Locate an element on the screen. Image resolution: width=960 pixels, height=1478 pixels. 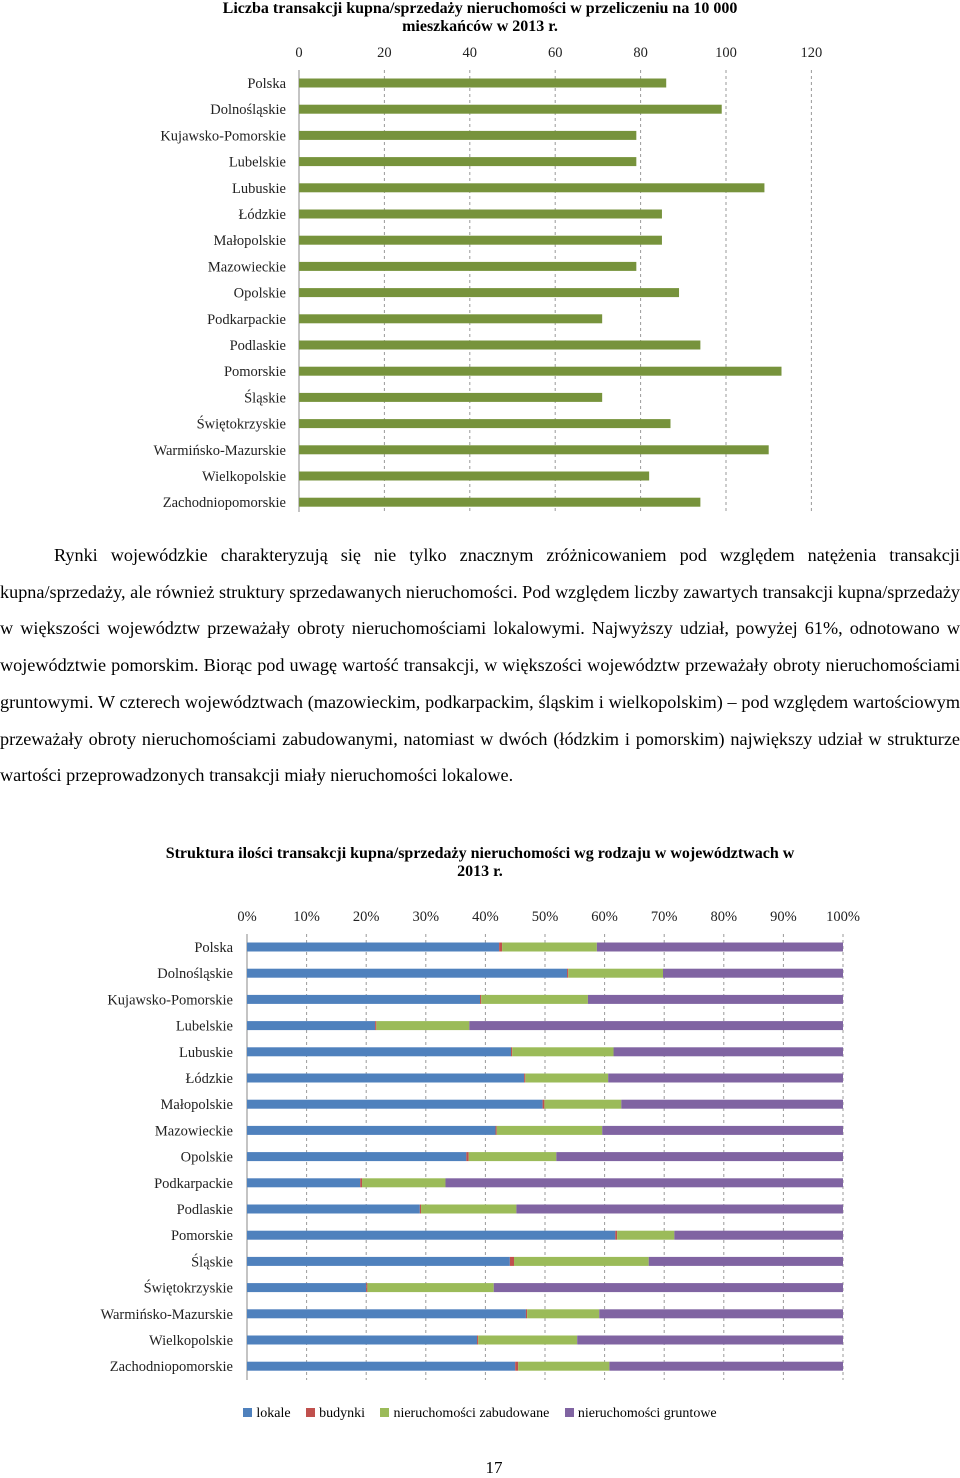
category-label: Opolskie is located at coordinates (207, 1158).